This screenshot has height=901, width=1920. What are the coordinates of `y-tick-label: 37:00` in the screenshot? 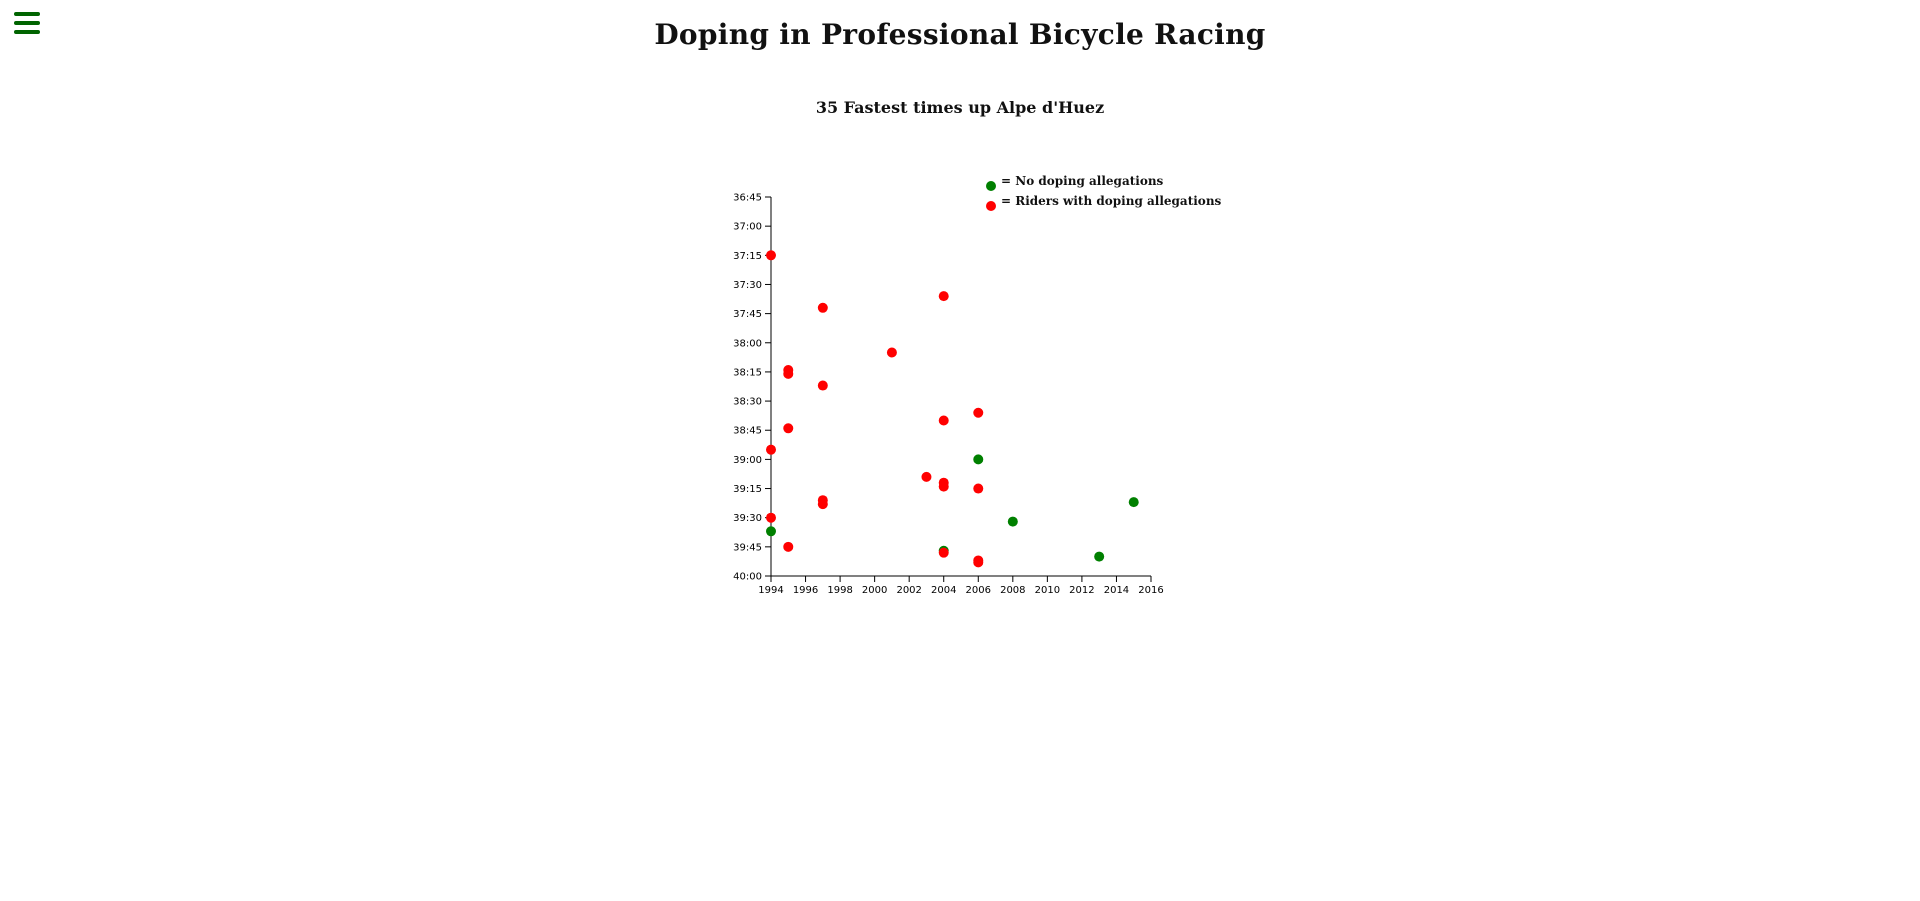 It's located at (747, 227).